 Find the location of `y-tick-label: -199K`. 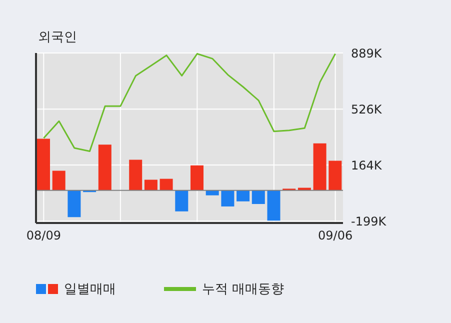

y-tick-label: -199K is located at coordinates (369, 221).